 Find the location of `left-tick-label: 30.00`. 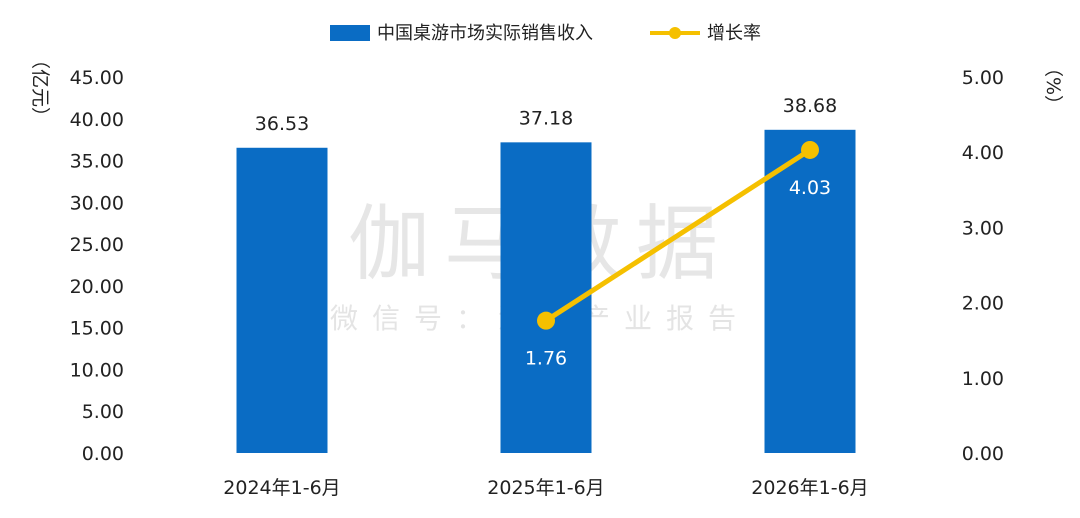

left-tick-label: 30.00 is located at coordinates (97, 203).